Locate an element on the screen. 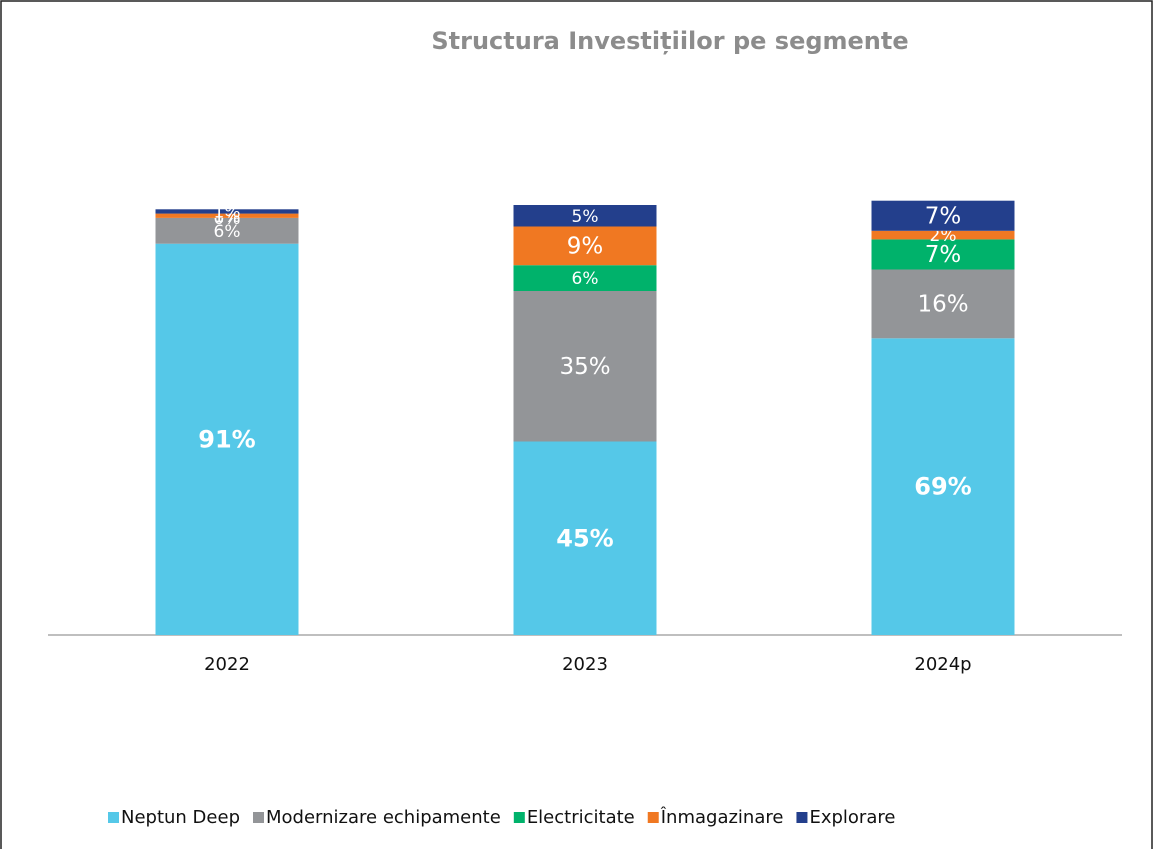  data-label: 2% is located at coordinates (943, 236).